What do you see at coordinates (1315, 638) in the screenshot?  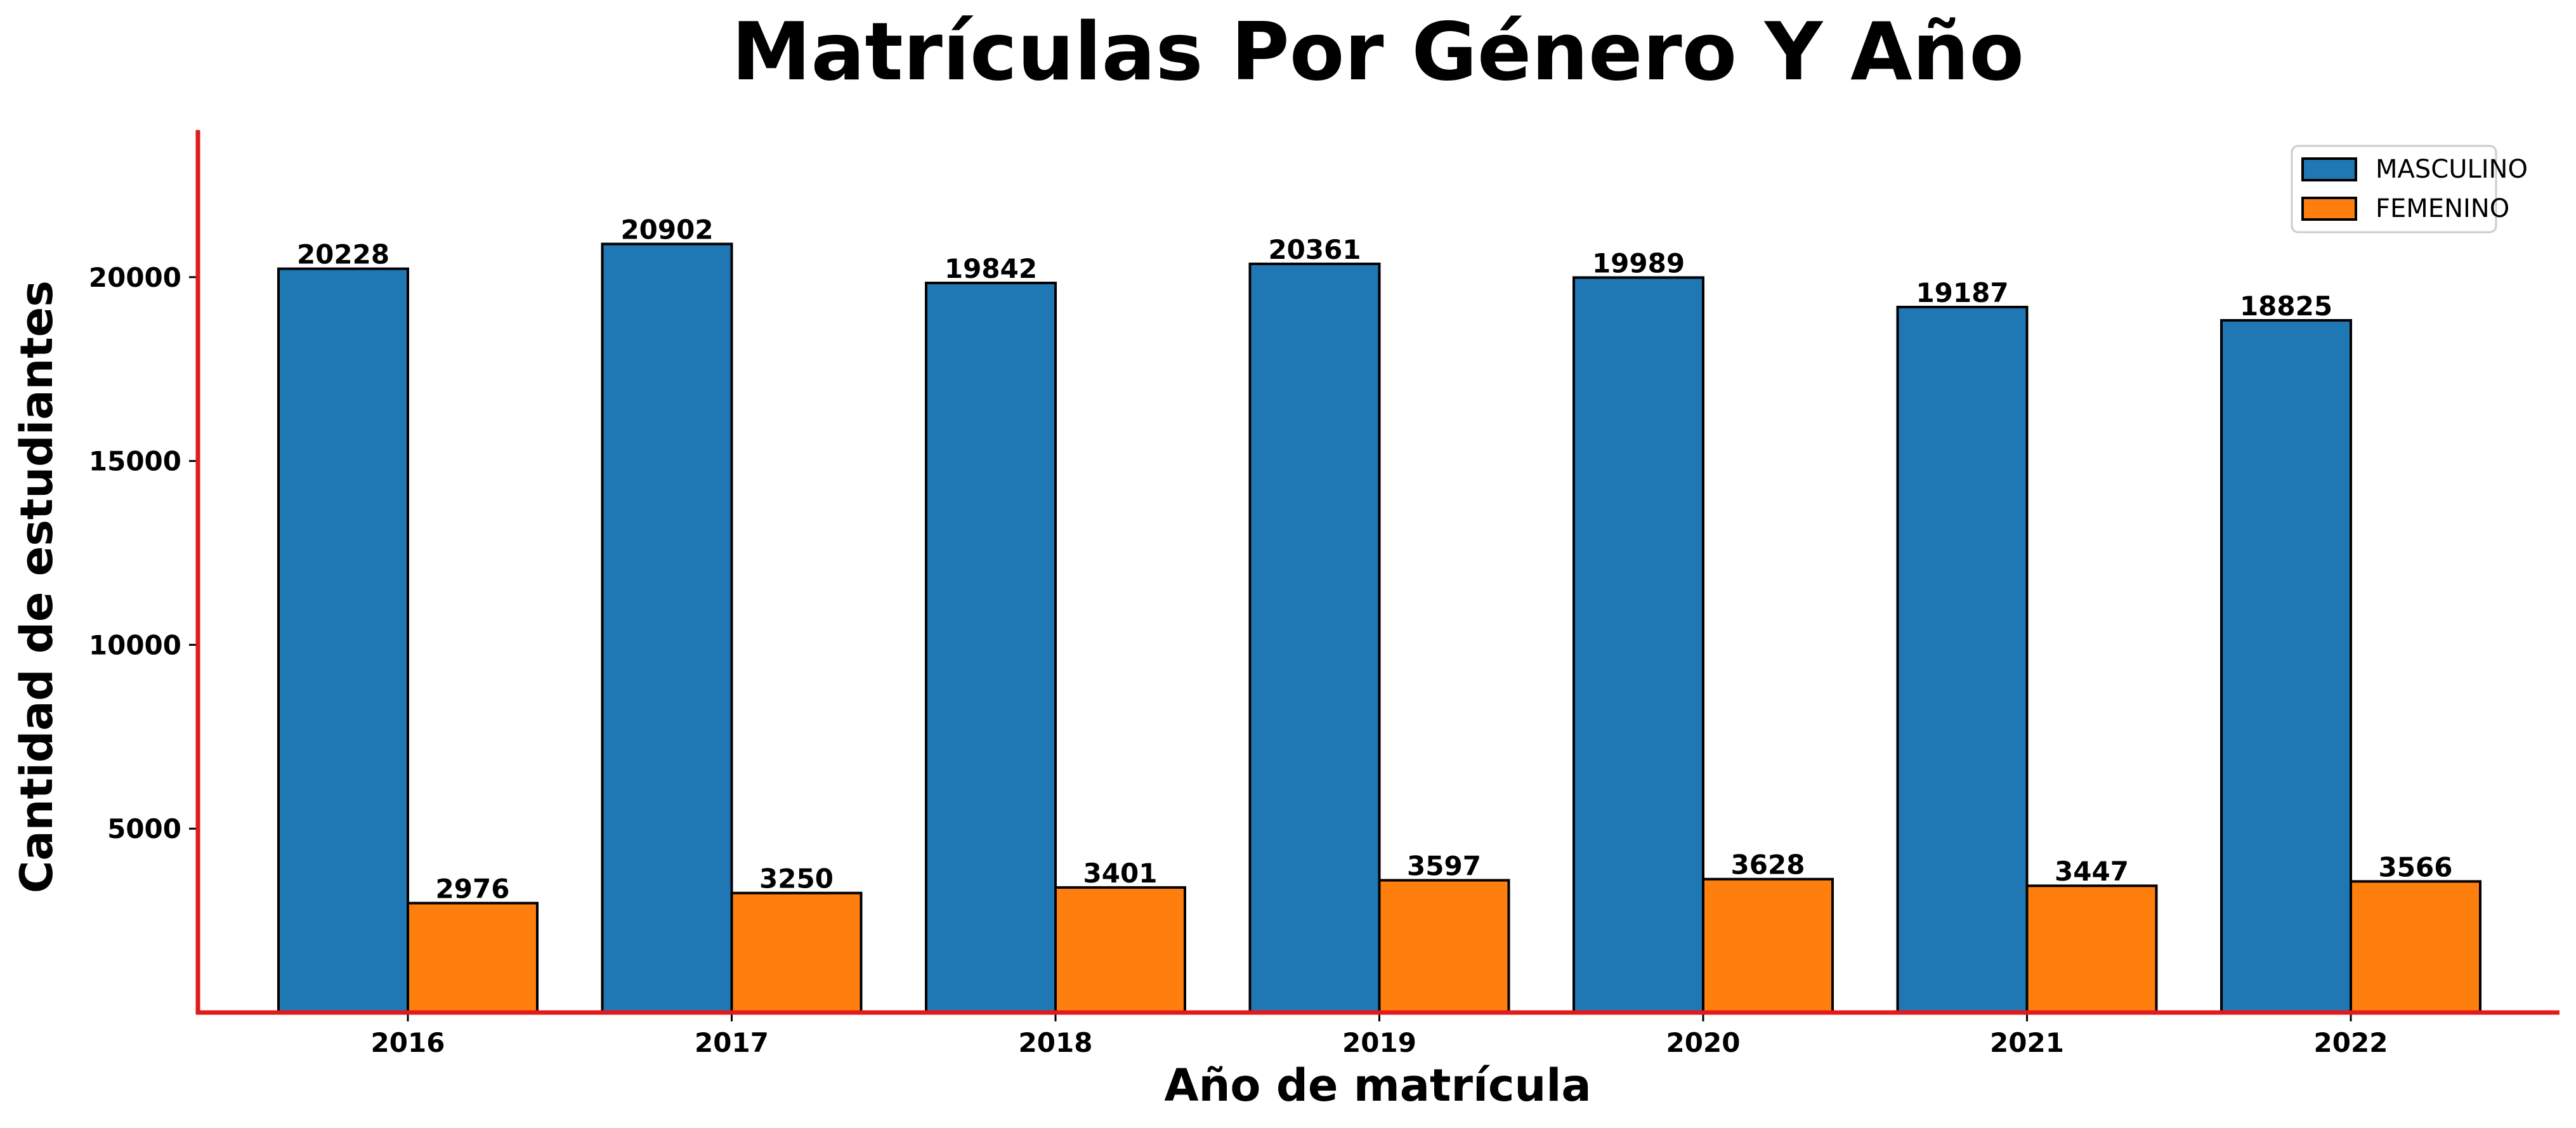 I see `bar-masculino-2019` at bounding box center [1315, 638].